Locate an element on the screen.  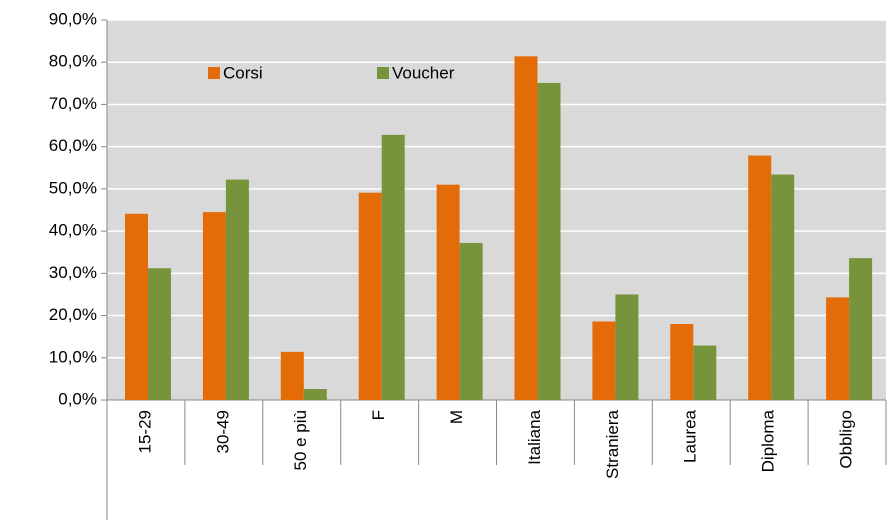
y-tick-label: 90,0% is located at coordinates (73, 18).